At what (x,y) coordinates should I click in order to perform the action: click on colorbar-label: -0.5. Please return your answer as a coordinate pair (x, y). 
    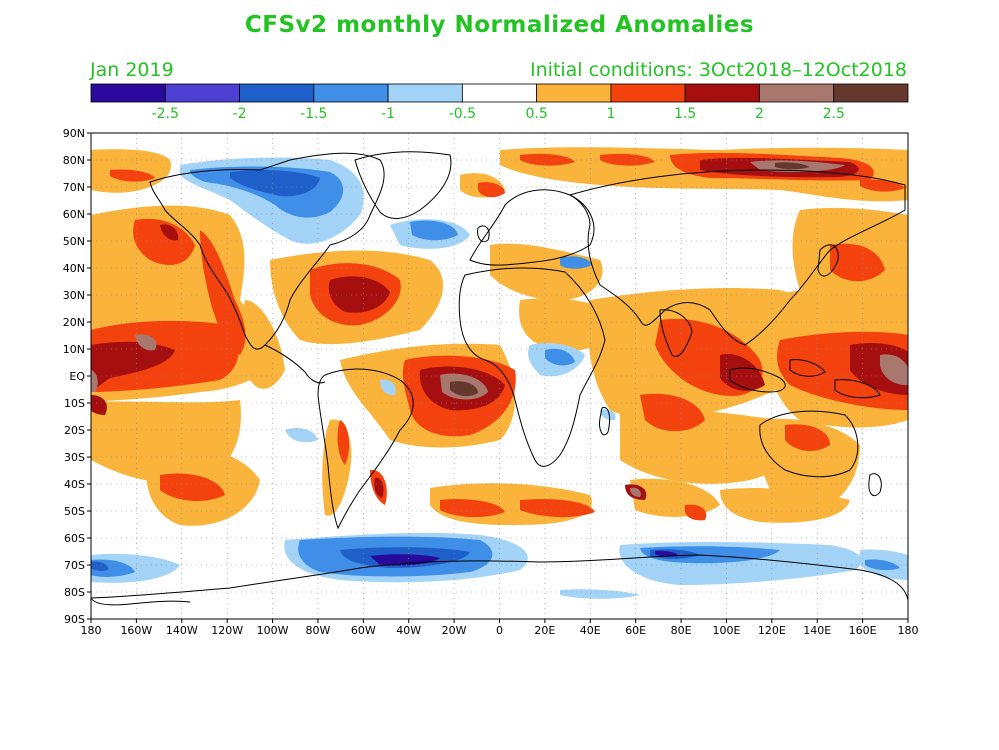
    Looking at the image, I should click on (462, 114).